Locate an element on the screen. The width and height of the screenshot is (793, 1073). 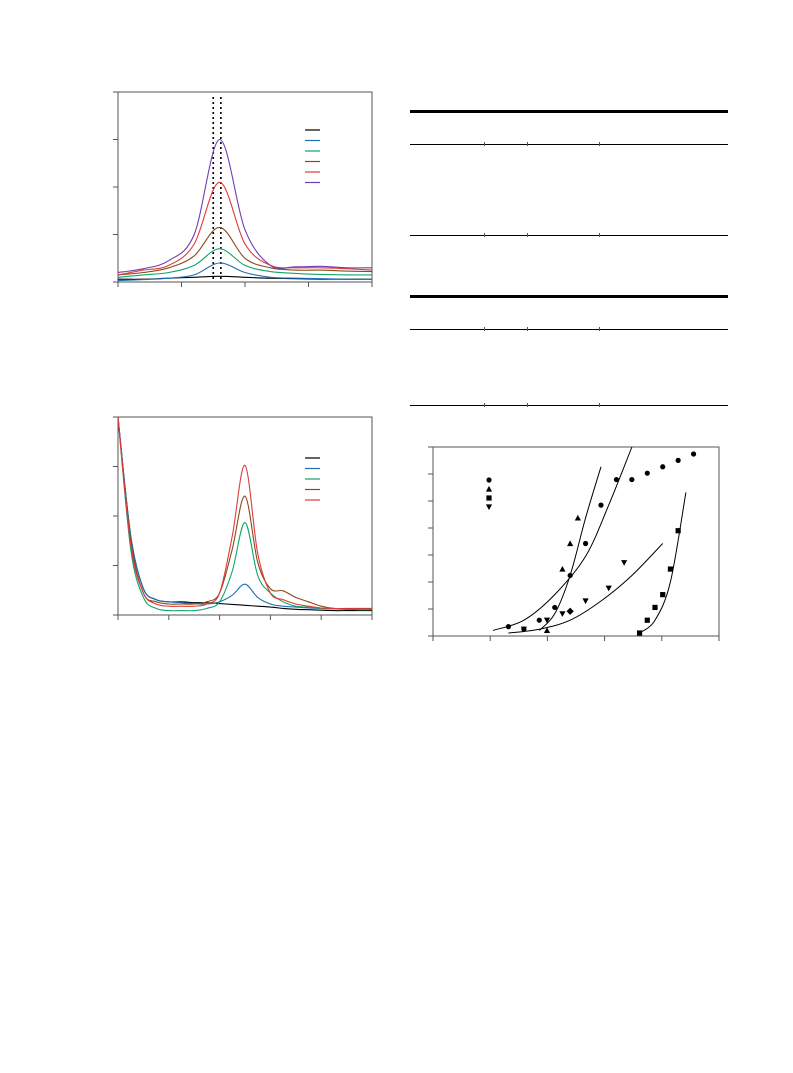
marker-diamond is located at coordinates (570, 611).